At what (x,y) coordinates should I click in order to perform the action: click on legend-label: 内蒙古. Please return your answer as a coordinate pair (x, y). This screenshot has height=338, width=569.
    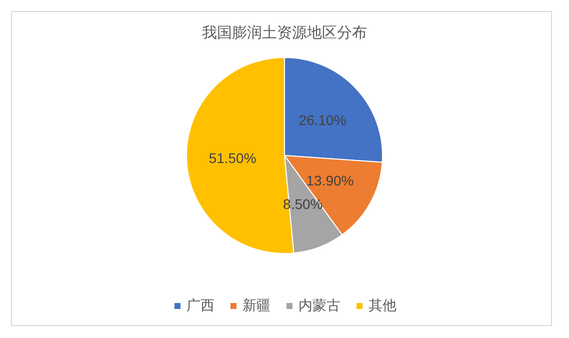
    Looking at the image, I should click on (319, 306).